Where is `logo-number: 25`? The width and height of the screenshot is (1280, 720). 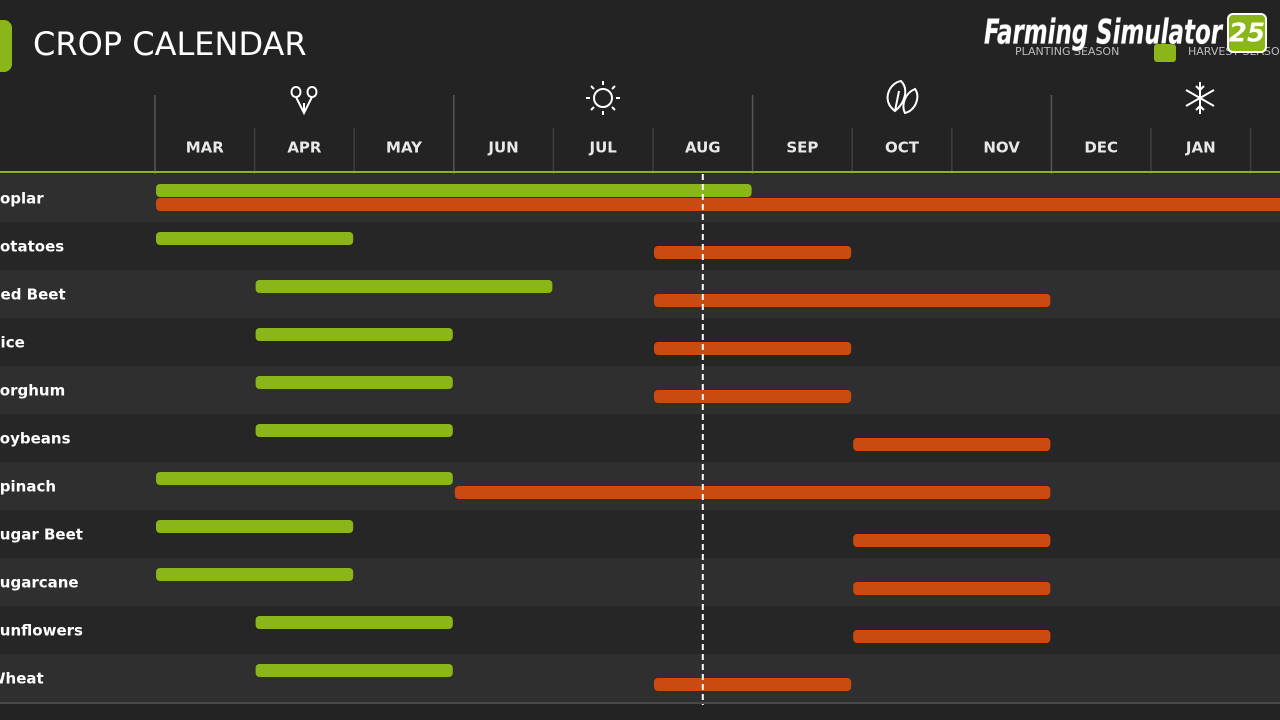
logo-number: 25 is located at coordinates (1247, 34).